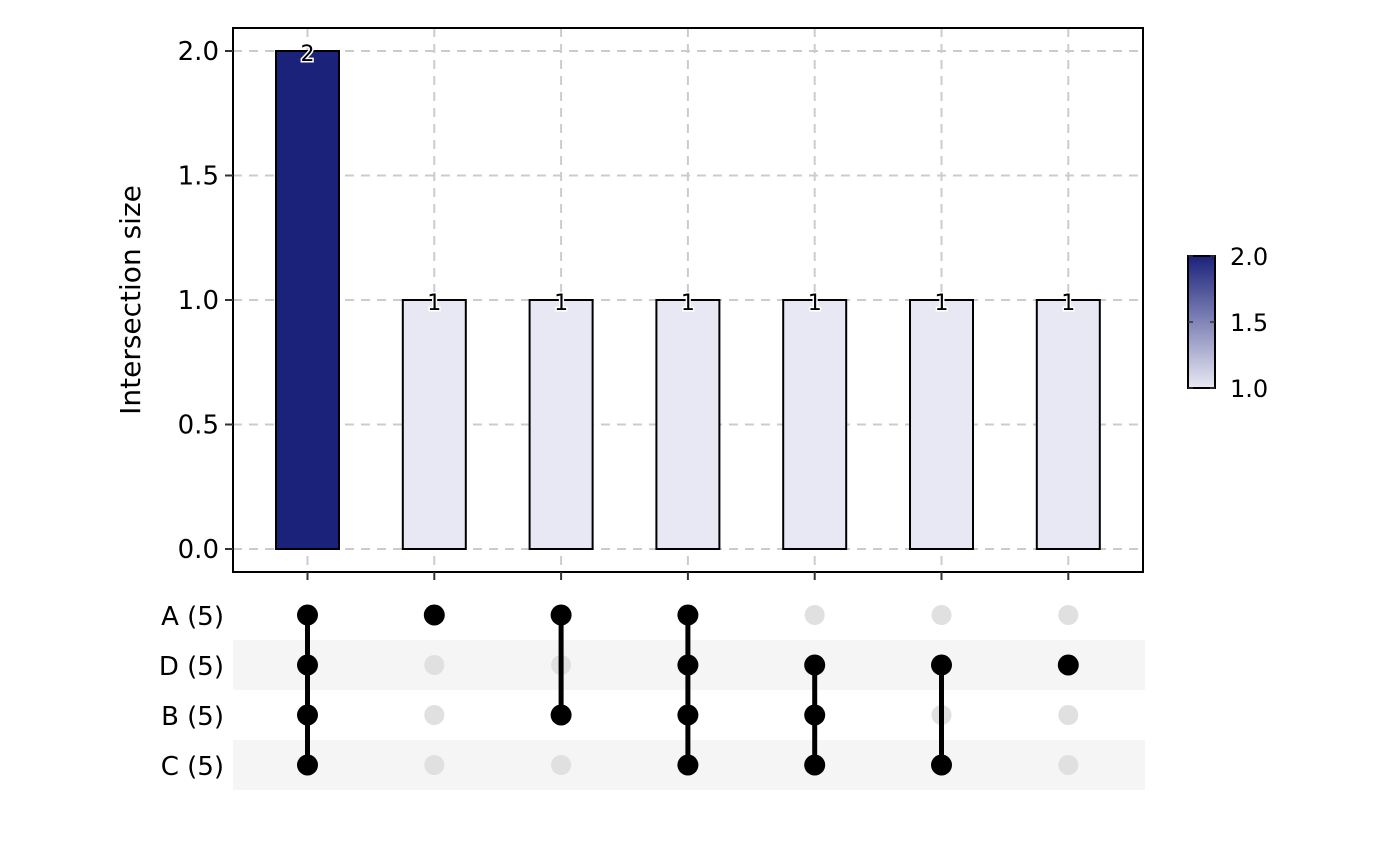 The width and height of the screenshot is (1400, 866). What do you see at coordinates (688, 576) in the screenshot?
I see `x-axis-ticks` at bounding box center [688, 576].